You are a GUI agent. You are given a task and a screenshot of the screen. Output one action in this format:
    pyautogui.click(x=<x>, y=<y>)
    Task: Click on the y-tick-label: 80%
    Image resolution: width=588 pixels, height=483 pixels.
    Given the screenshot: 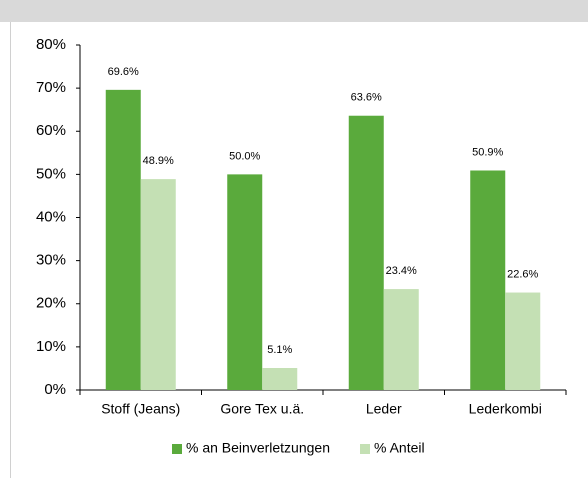 What is the action you would take?
    pyautogui.click(x=51, y=44)
    